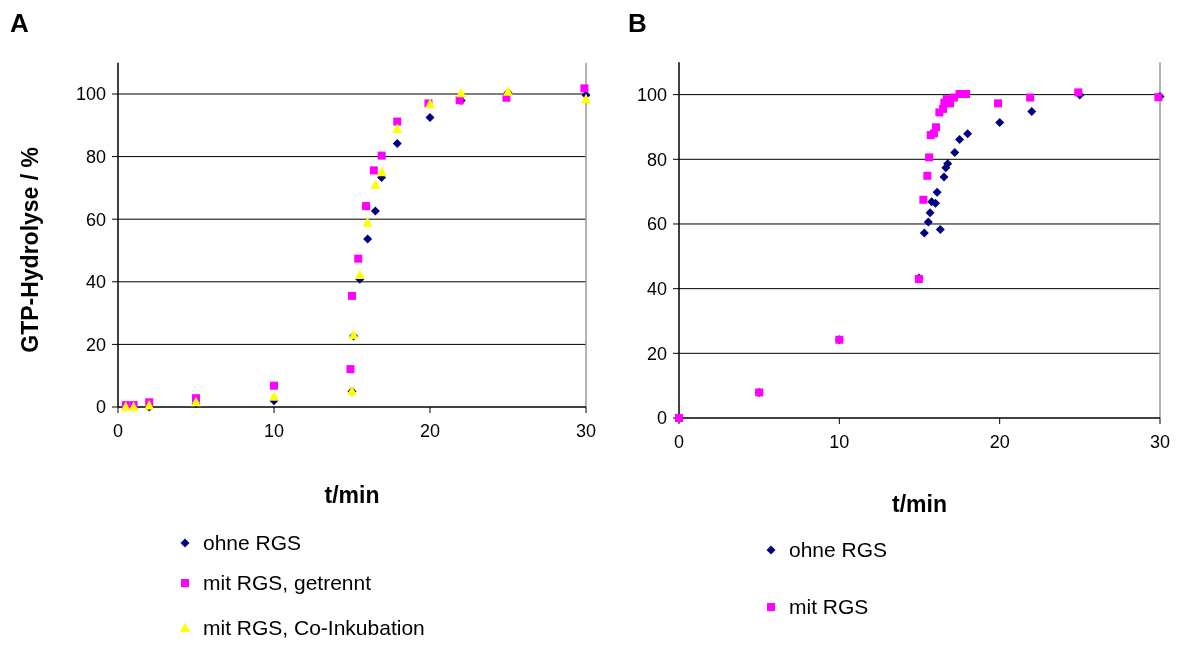 This screenshot has width=1181, height=645. What do you see at coordinates (637, 23) in the screenshot?
I see `chart-title: B` at bounding box center [637, 23].